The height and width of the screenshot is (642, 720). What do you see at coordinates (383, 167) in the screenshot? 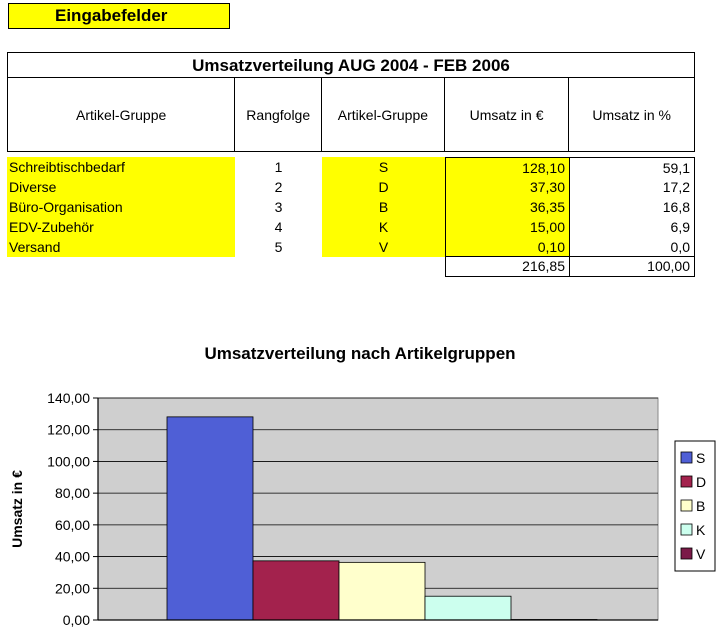
I see `cell-group-code: S` at bounding box center [383, 167].